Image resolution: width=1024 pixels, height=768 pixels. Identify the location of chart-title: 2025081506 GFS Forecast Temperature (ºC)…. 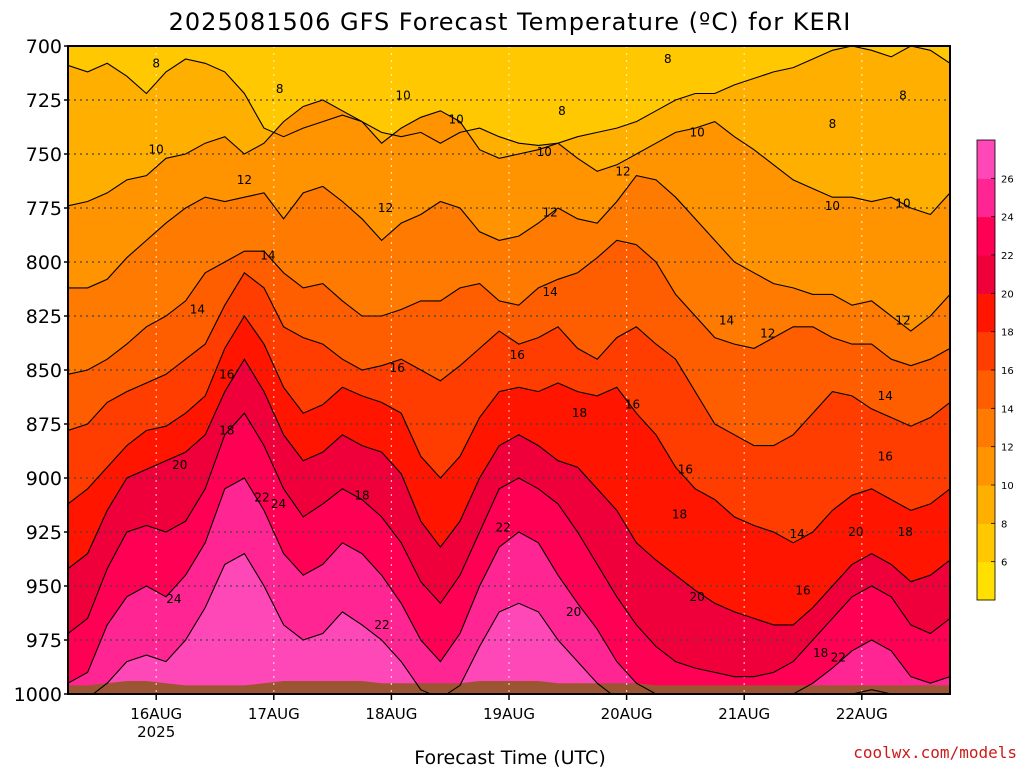
(510, 22).